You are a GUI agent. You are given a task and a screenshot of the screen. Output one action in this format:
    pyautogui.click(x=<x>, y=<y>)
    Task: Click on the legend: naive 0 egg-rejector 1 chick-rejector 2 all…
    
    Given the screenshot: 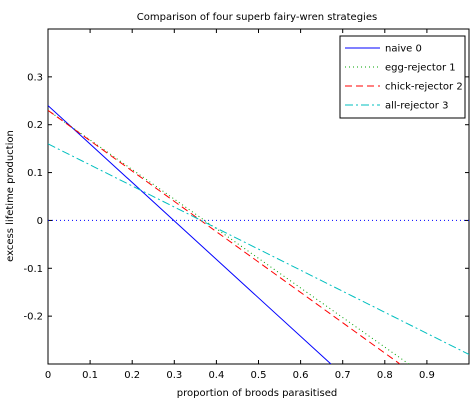 What is the action you would take?
    pyautogui.click(x=402, y=77)
    